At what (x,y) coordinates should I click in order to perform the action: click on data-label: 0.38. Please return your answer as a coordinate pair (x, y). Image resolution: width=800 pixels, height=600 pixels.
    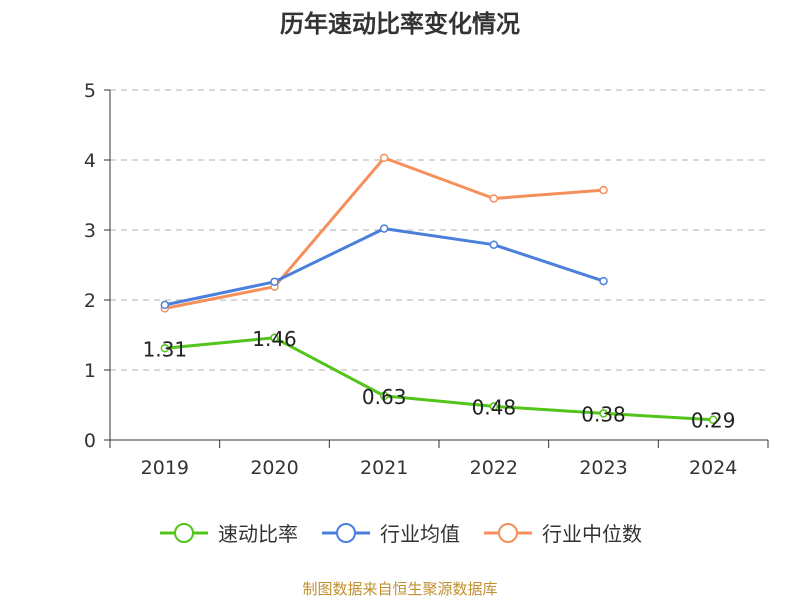
    Looking at the image, I should click on (603, 414).